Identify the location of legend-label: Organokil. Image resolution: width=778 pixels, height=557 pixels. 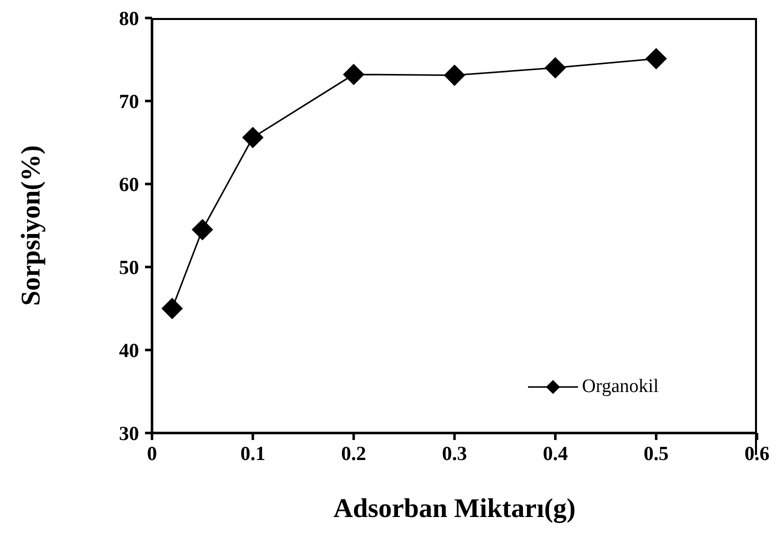
(620, 387).